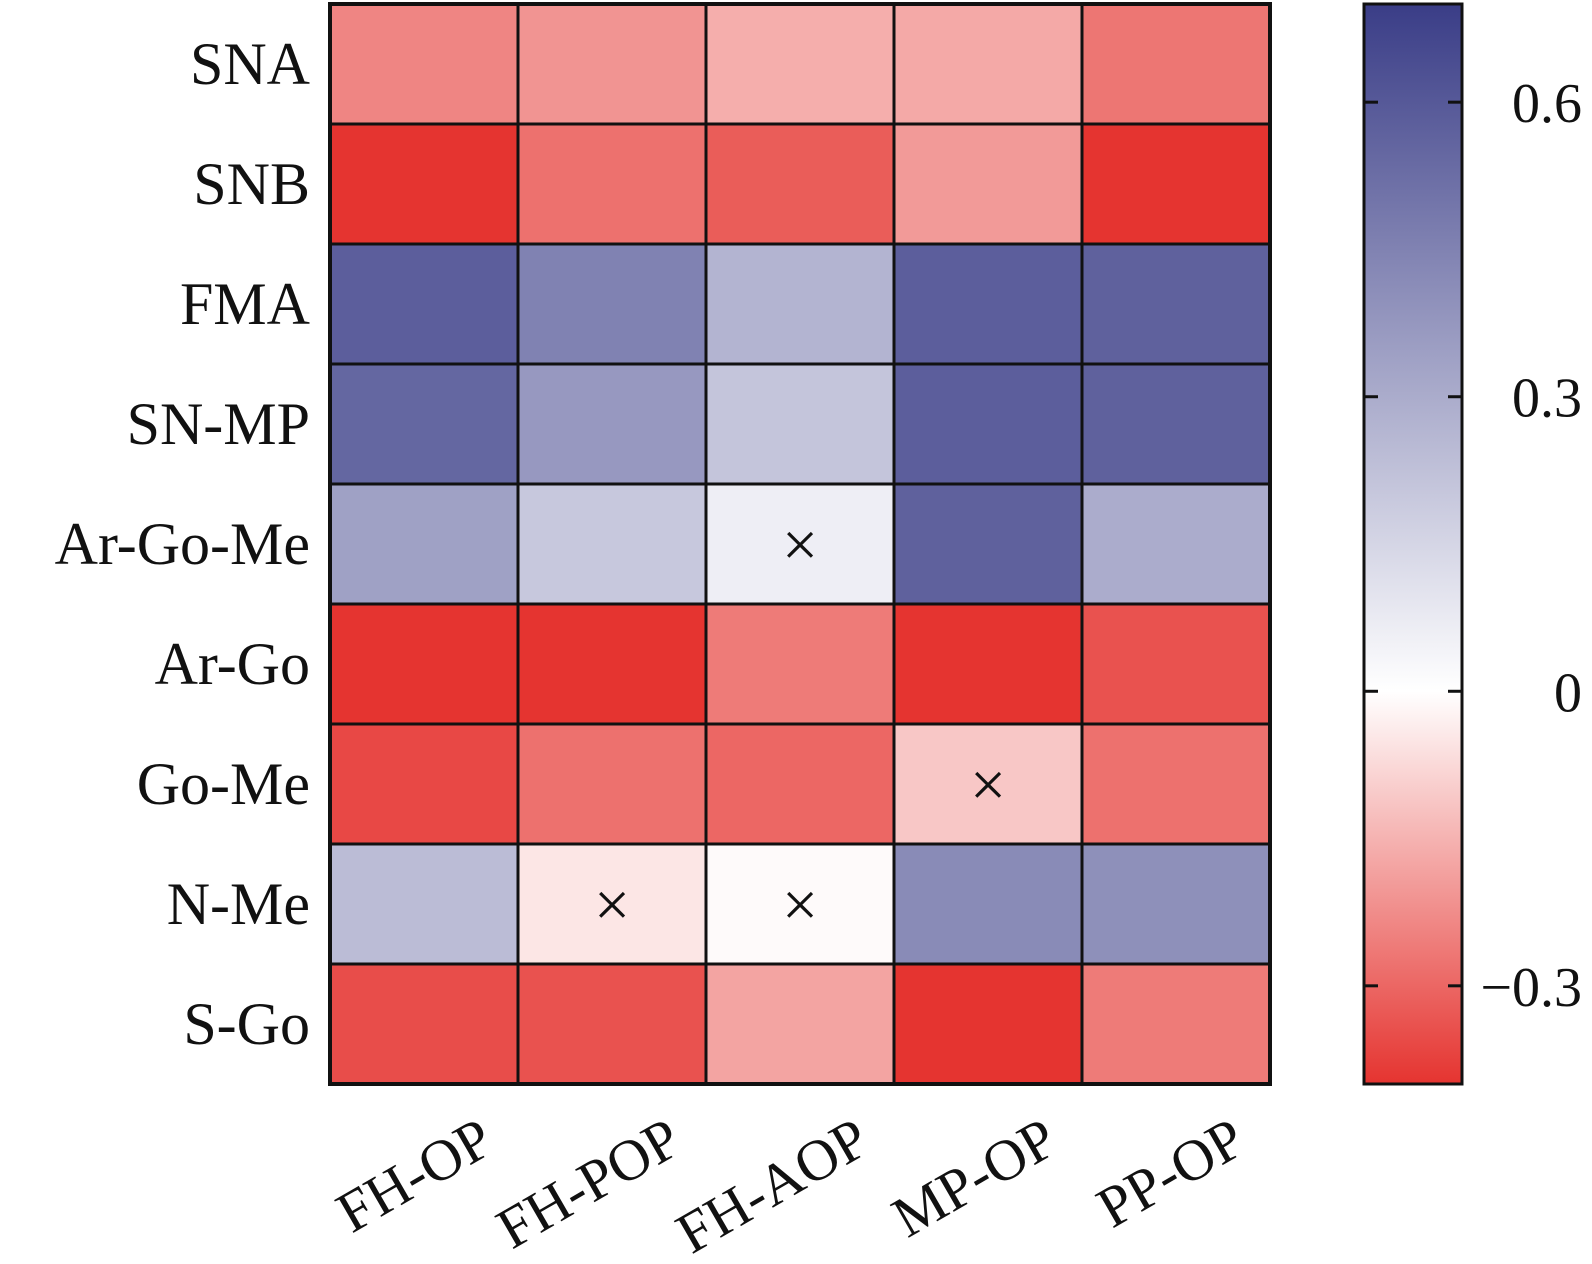  What do you see at coordinates (800, 664) in the screenshot?
I see `heatmap-cell-ar-go-fh-aop` at bounding box center [800, 664].